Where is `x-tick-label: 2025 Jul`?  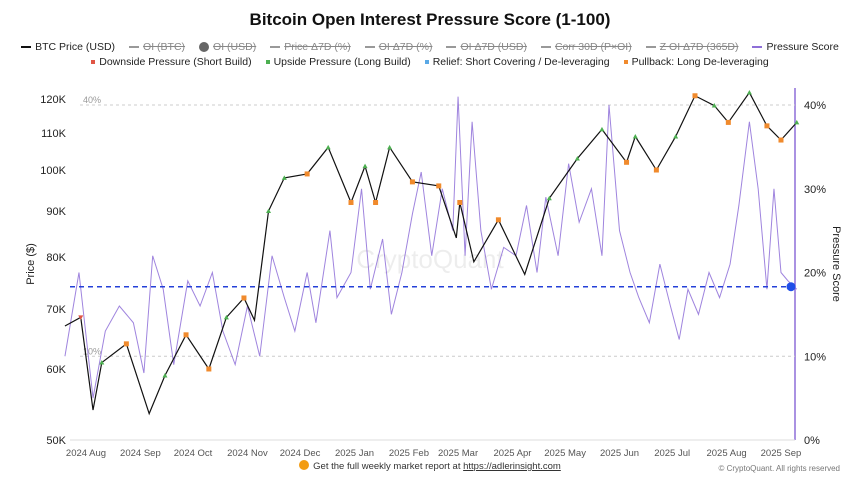 x-tick-label: 2025 Jul is located at coordinates (672, 453).